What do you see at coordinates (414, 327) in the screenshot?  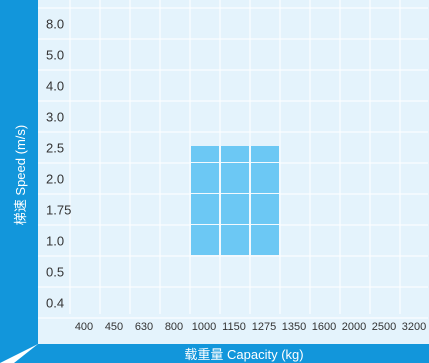 I see `x-tick-label: 3200` at bounding box center [414, 327].